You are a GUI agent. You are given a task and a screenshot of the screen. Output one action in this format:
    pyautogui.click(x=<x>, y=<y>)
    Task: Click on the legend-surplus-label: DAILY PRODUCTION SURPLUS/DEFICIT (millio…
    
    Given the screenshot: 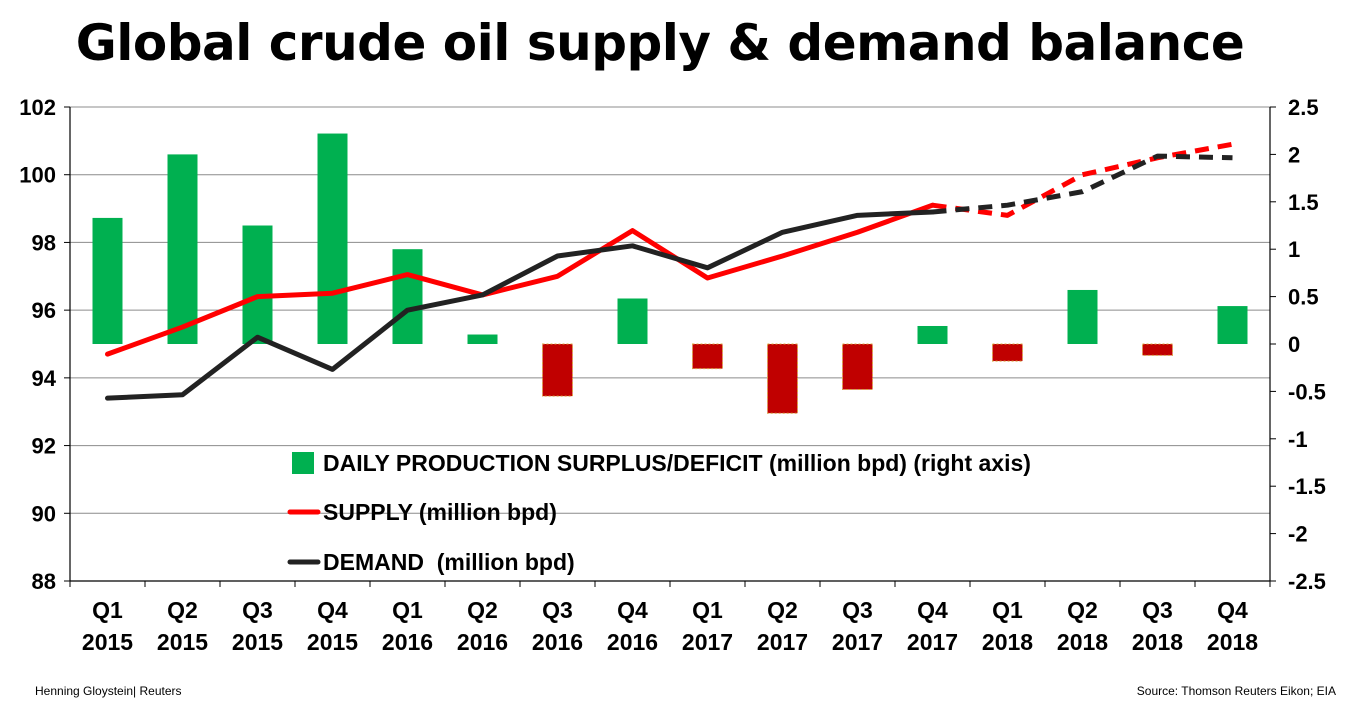 What is the action you would take?
    pyautogui.click(x=677, y=463)
    